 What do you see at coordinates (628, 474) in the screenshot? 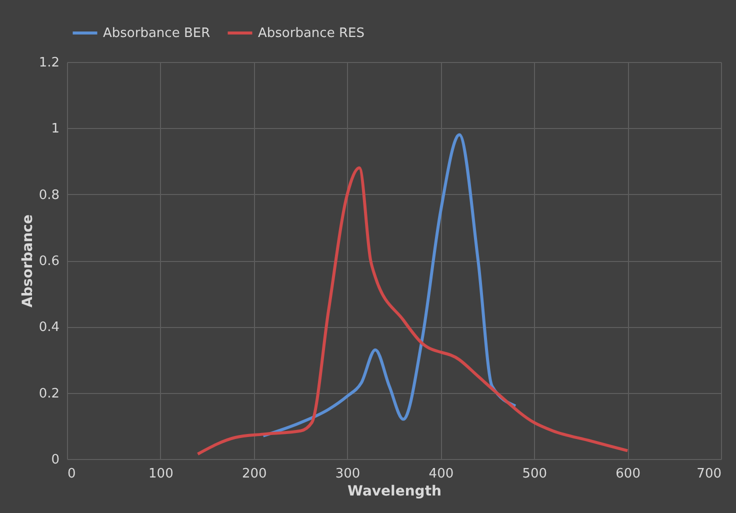
I see `x-tick-label: 600` at bounding box center [628, 474].